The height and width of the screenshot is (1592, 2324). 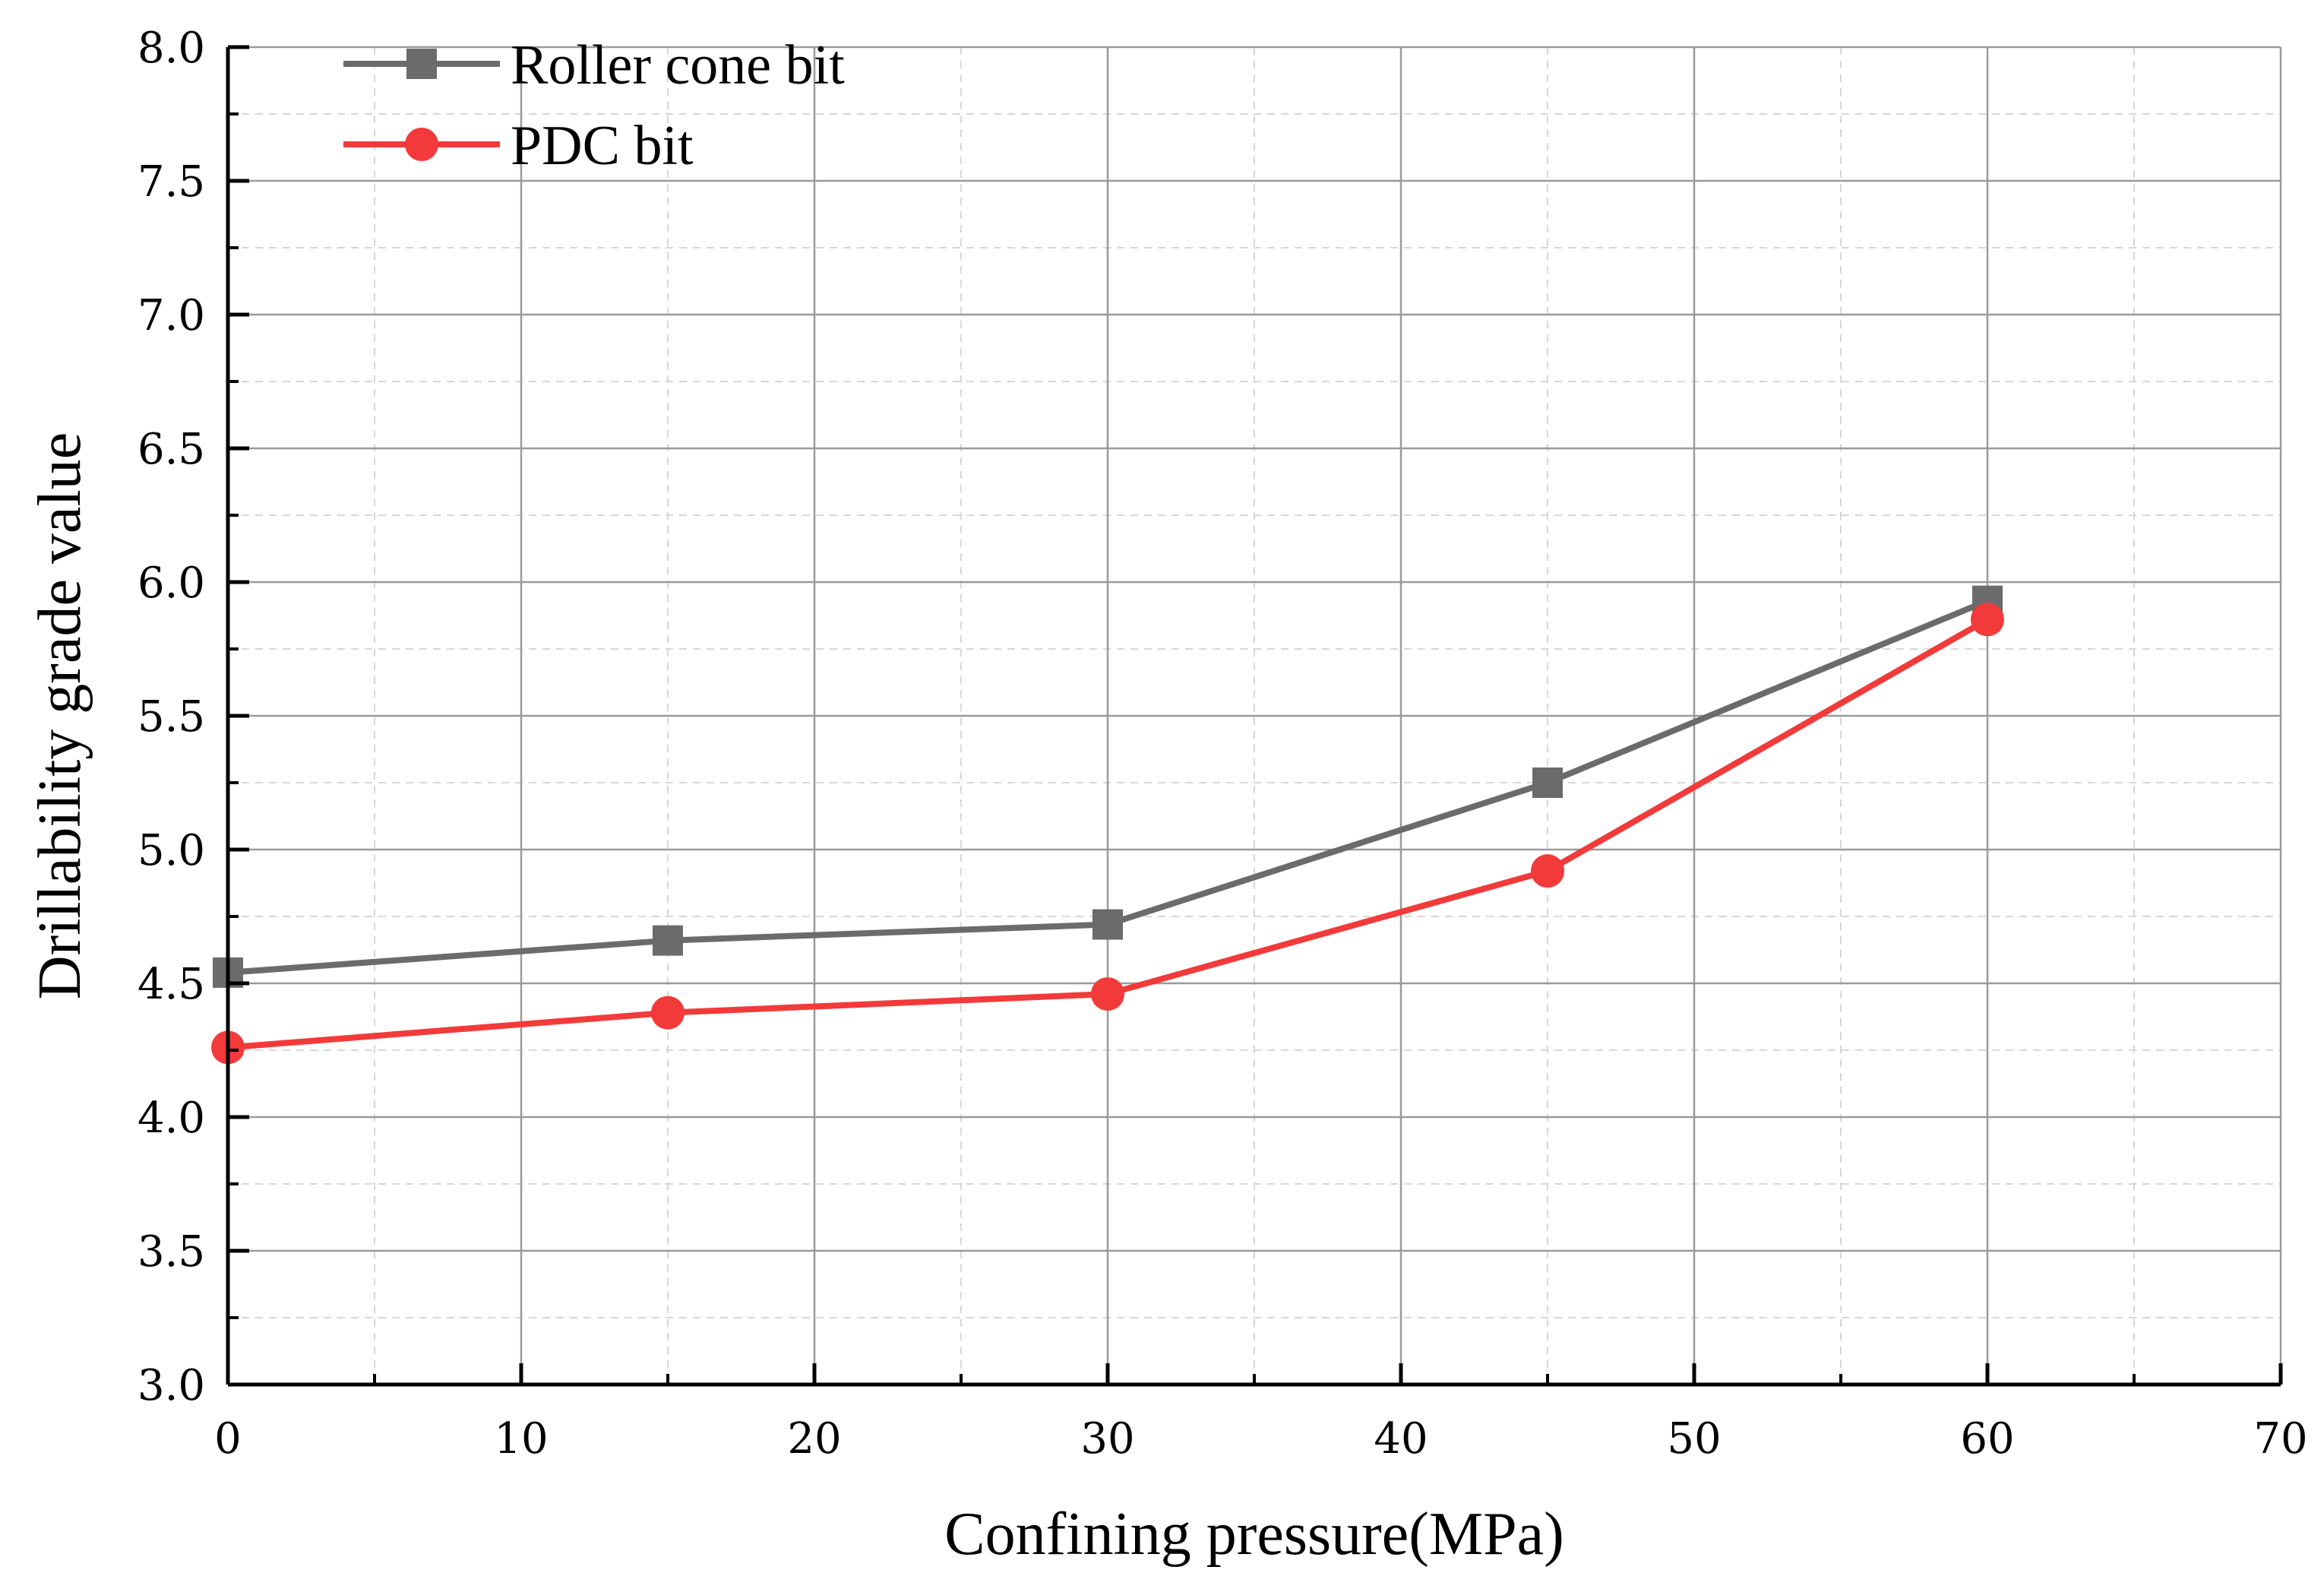 What do you see at coordinates (1254, 1534) in the screenshot?
I see `x-axis-title: Confining pressure(MPa)` at bounding box center [1254, 1534].